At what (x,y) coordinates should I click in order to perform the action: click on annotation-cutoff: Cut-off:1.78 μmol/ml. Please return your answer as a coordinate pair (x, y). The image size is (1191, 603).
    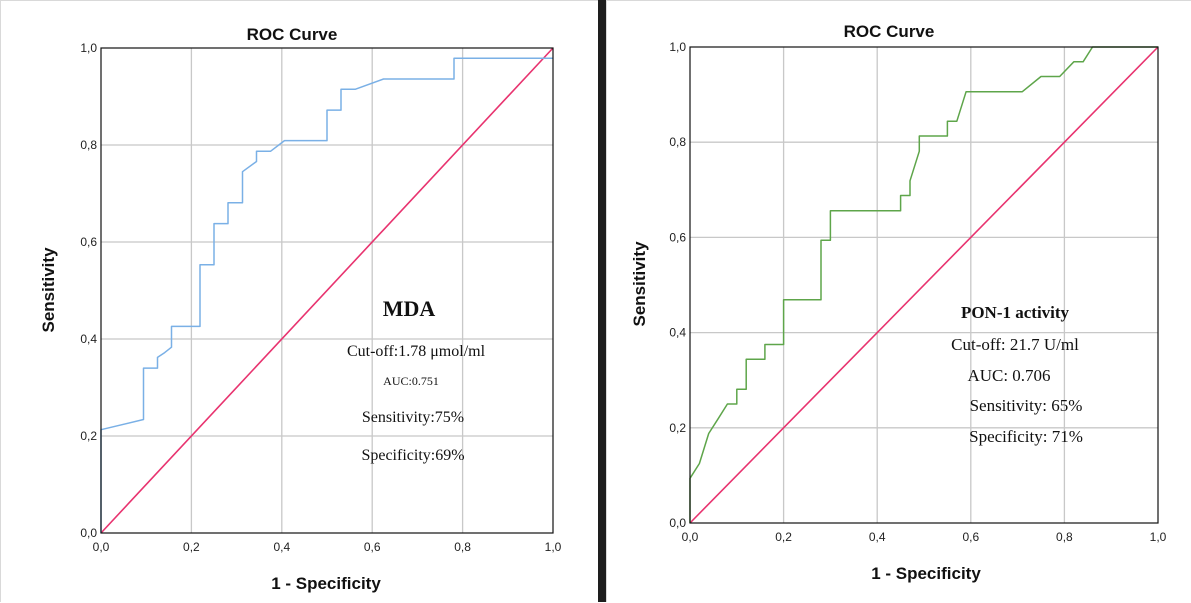
    Looking at the image, I should click on (416, 351).